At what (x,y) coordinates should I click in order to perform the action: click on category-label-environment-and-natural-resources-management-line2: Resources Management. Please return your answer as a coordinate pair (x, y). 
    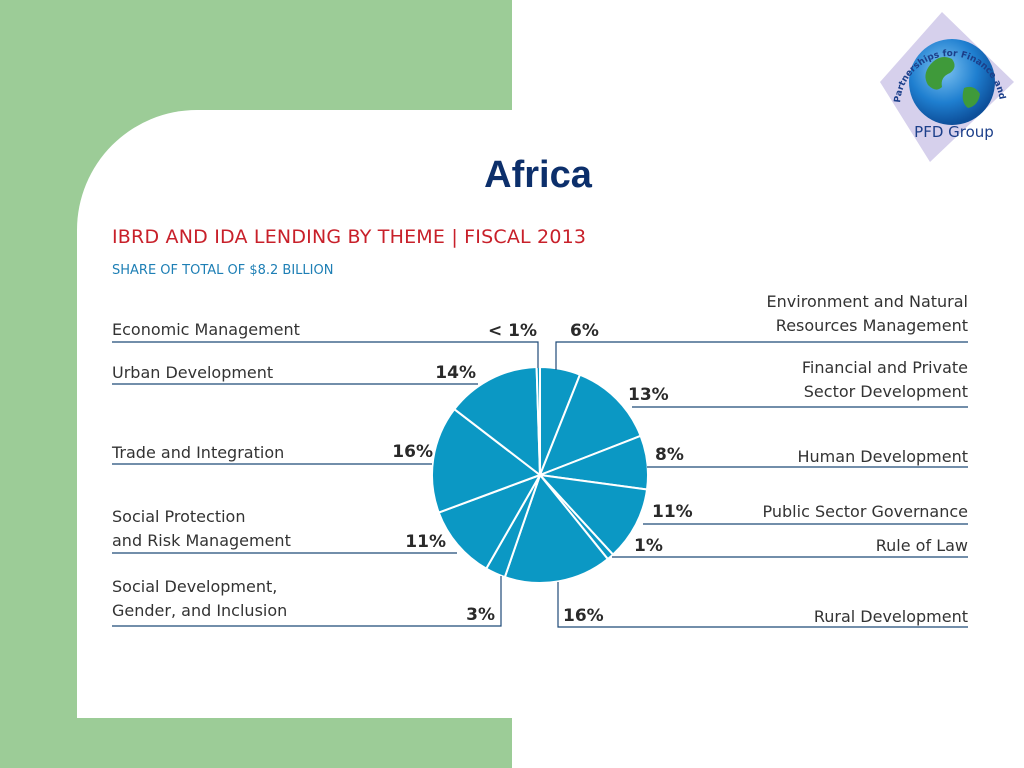
    Looking at the image, I should click on (872, 325).